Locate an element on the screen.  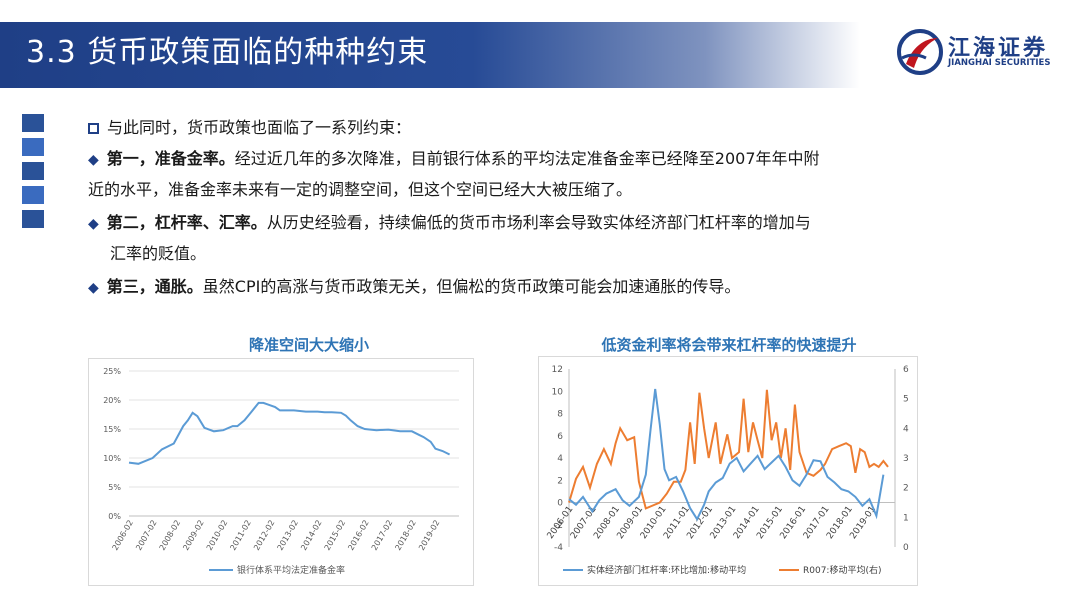
header-band is located at coordinates (430, 55).